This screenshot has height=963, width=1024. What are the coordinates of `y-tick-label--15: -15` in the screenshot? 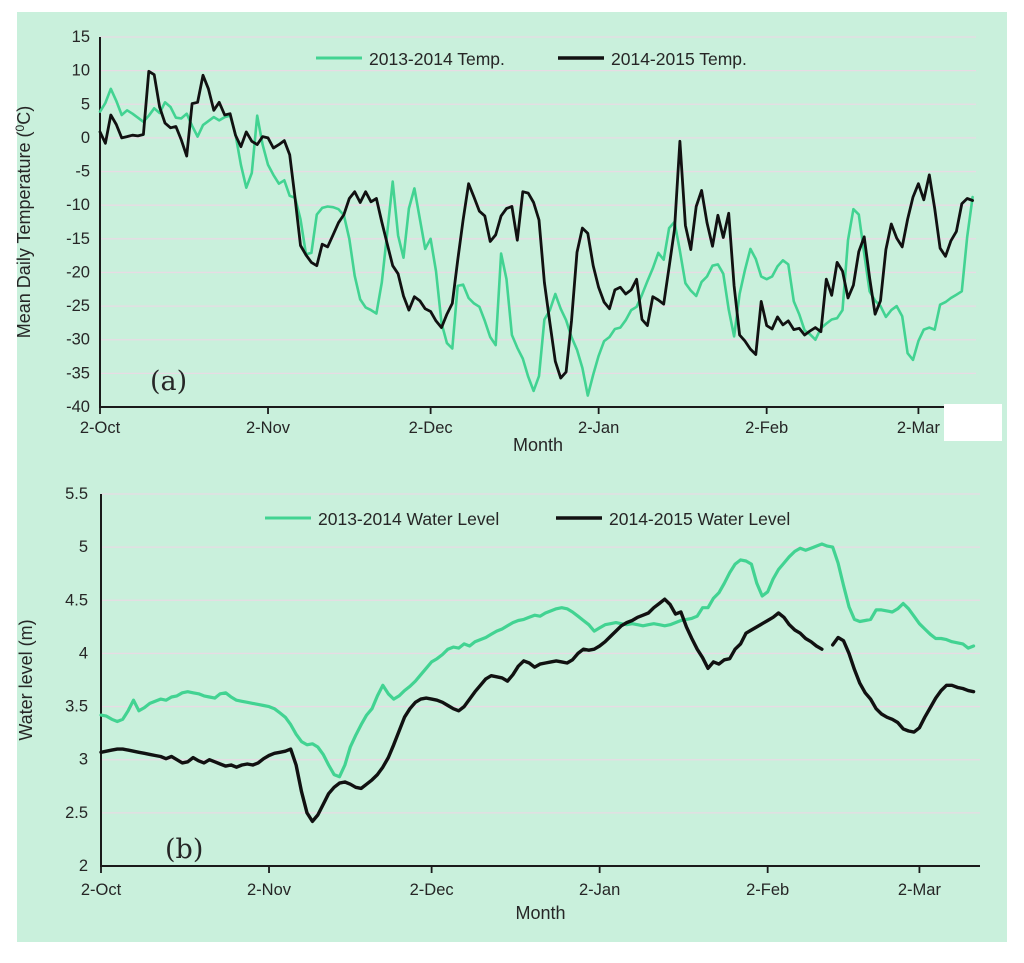 It's located at (78, 239).